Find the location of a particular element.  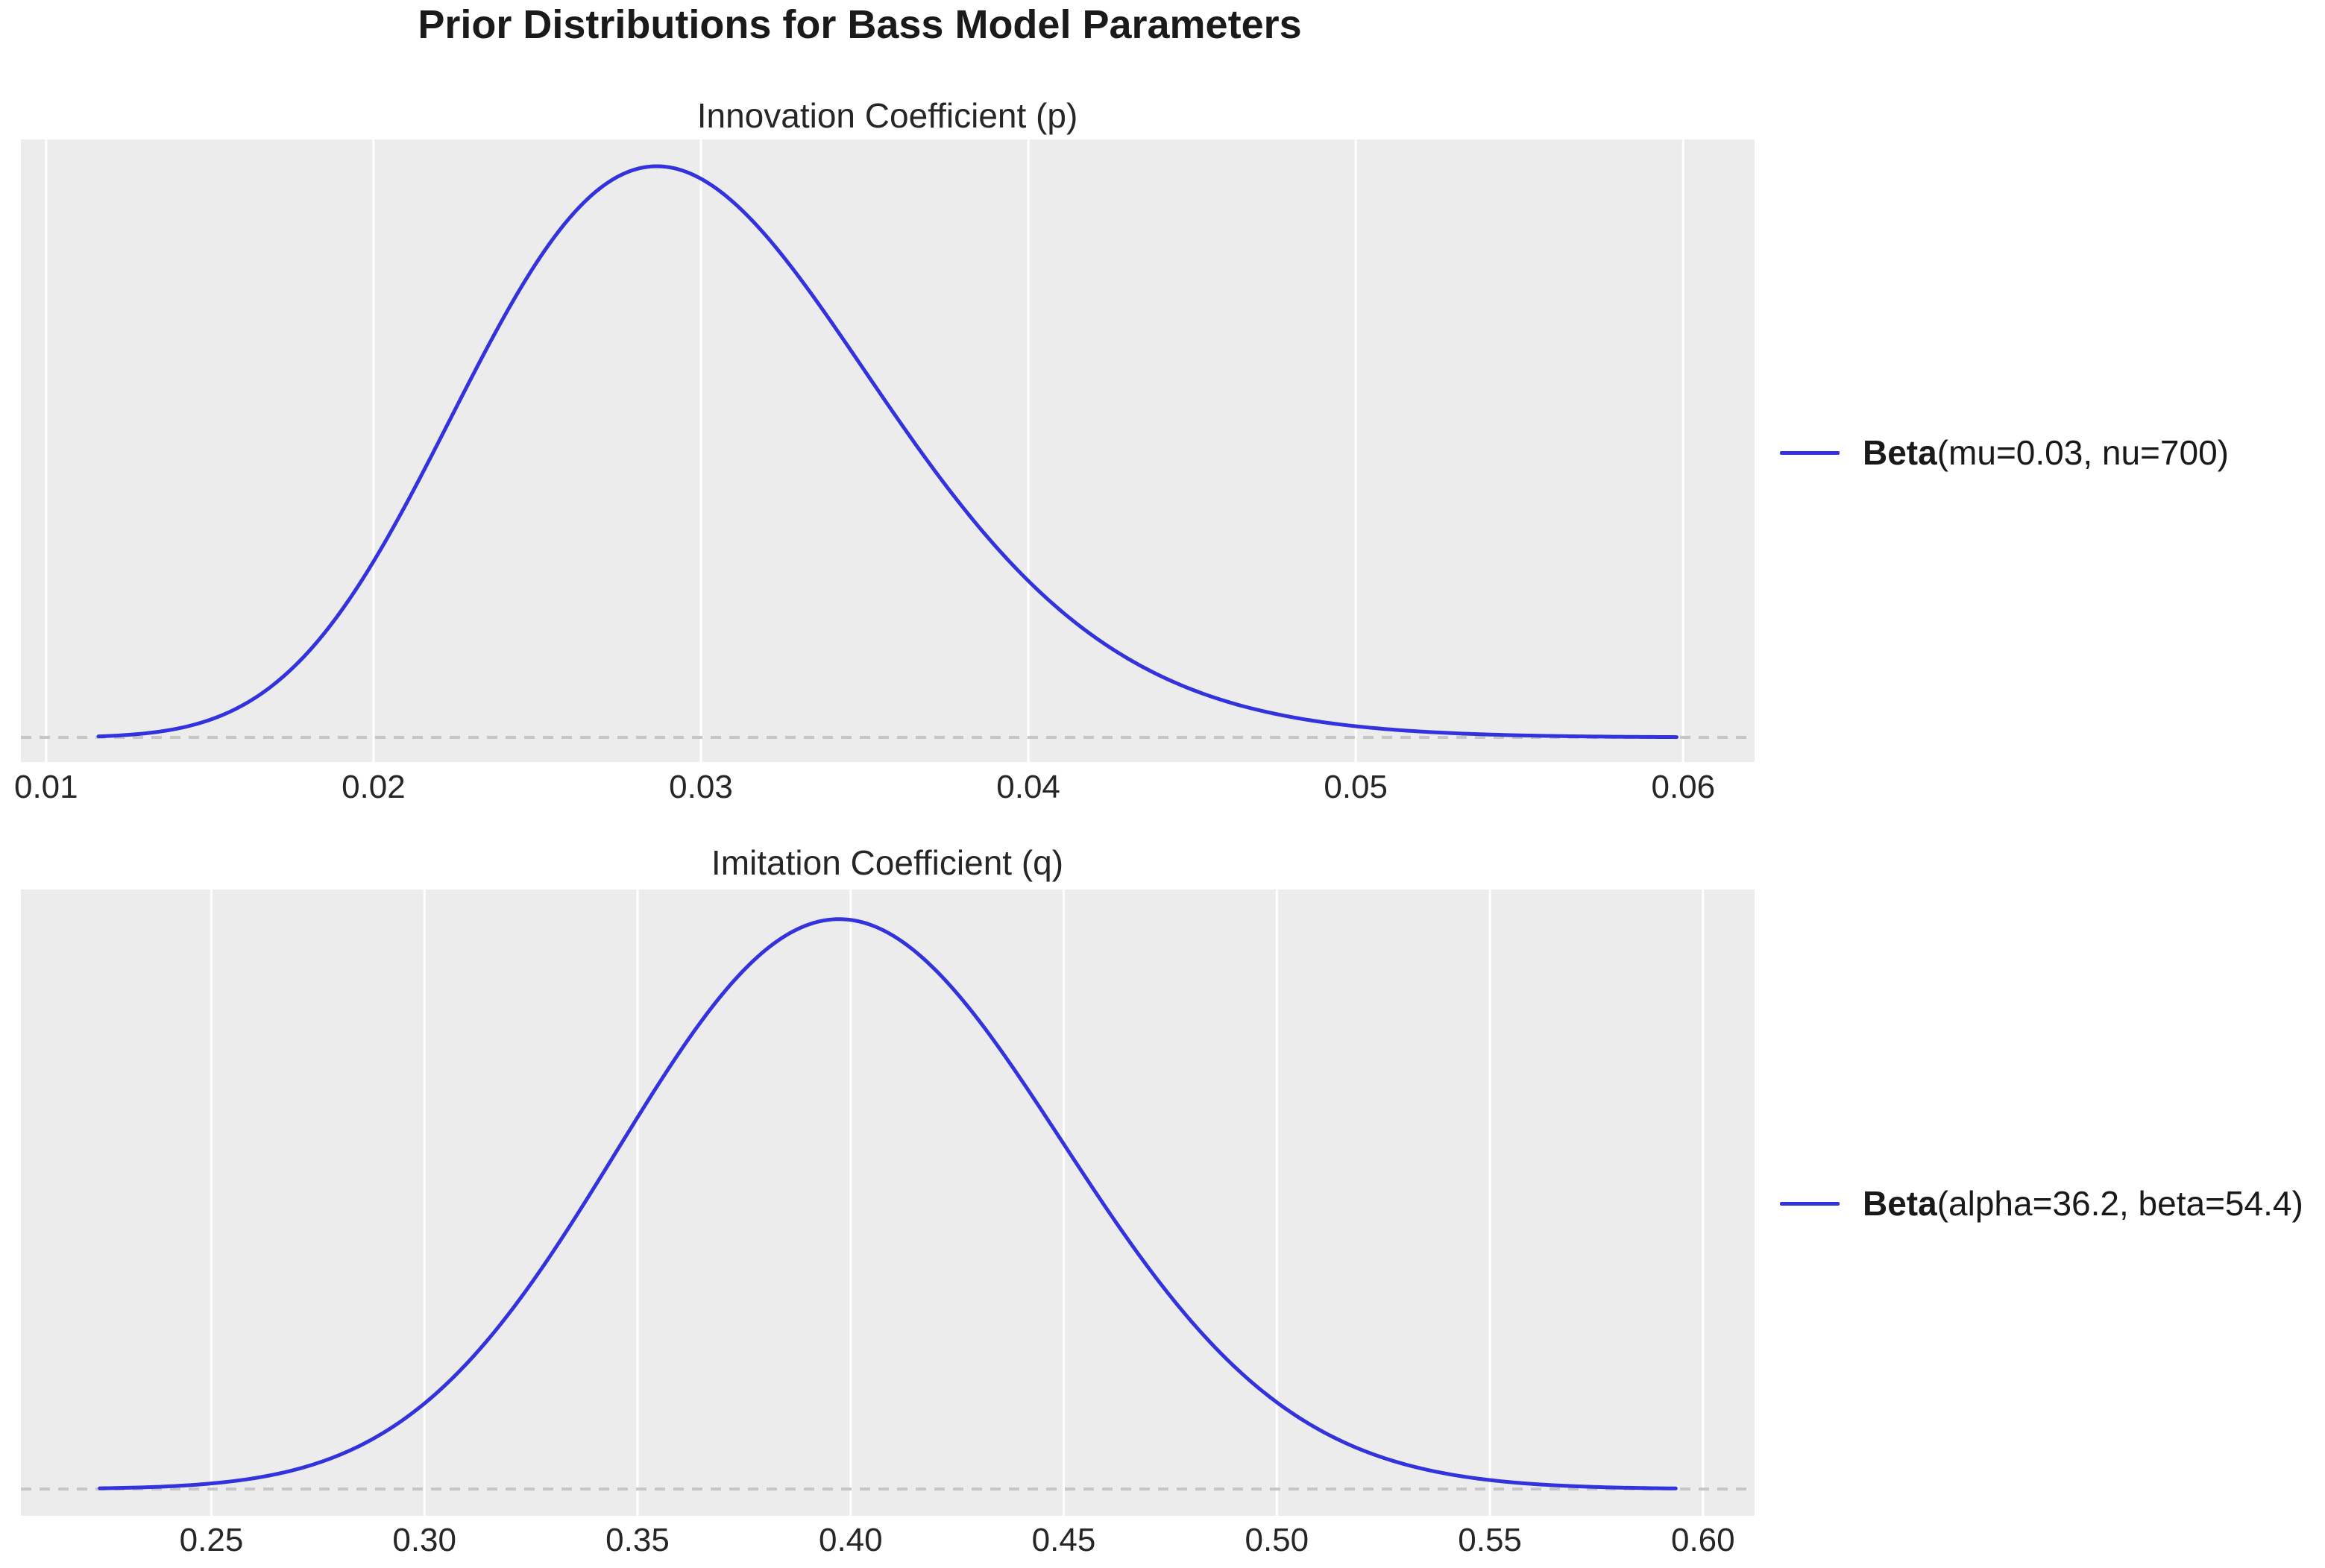

x-tick-label: 0.25 is located at coordinates (211, 1540).